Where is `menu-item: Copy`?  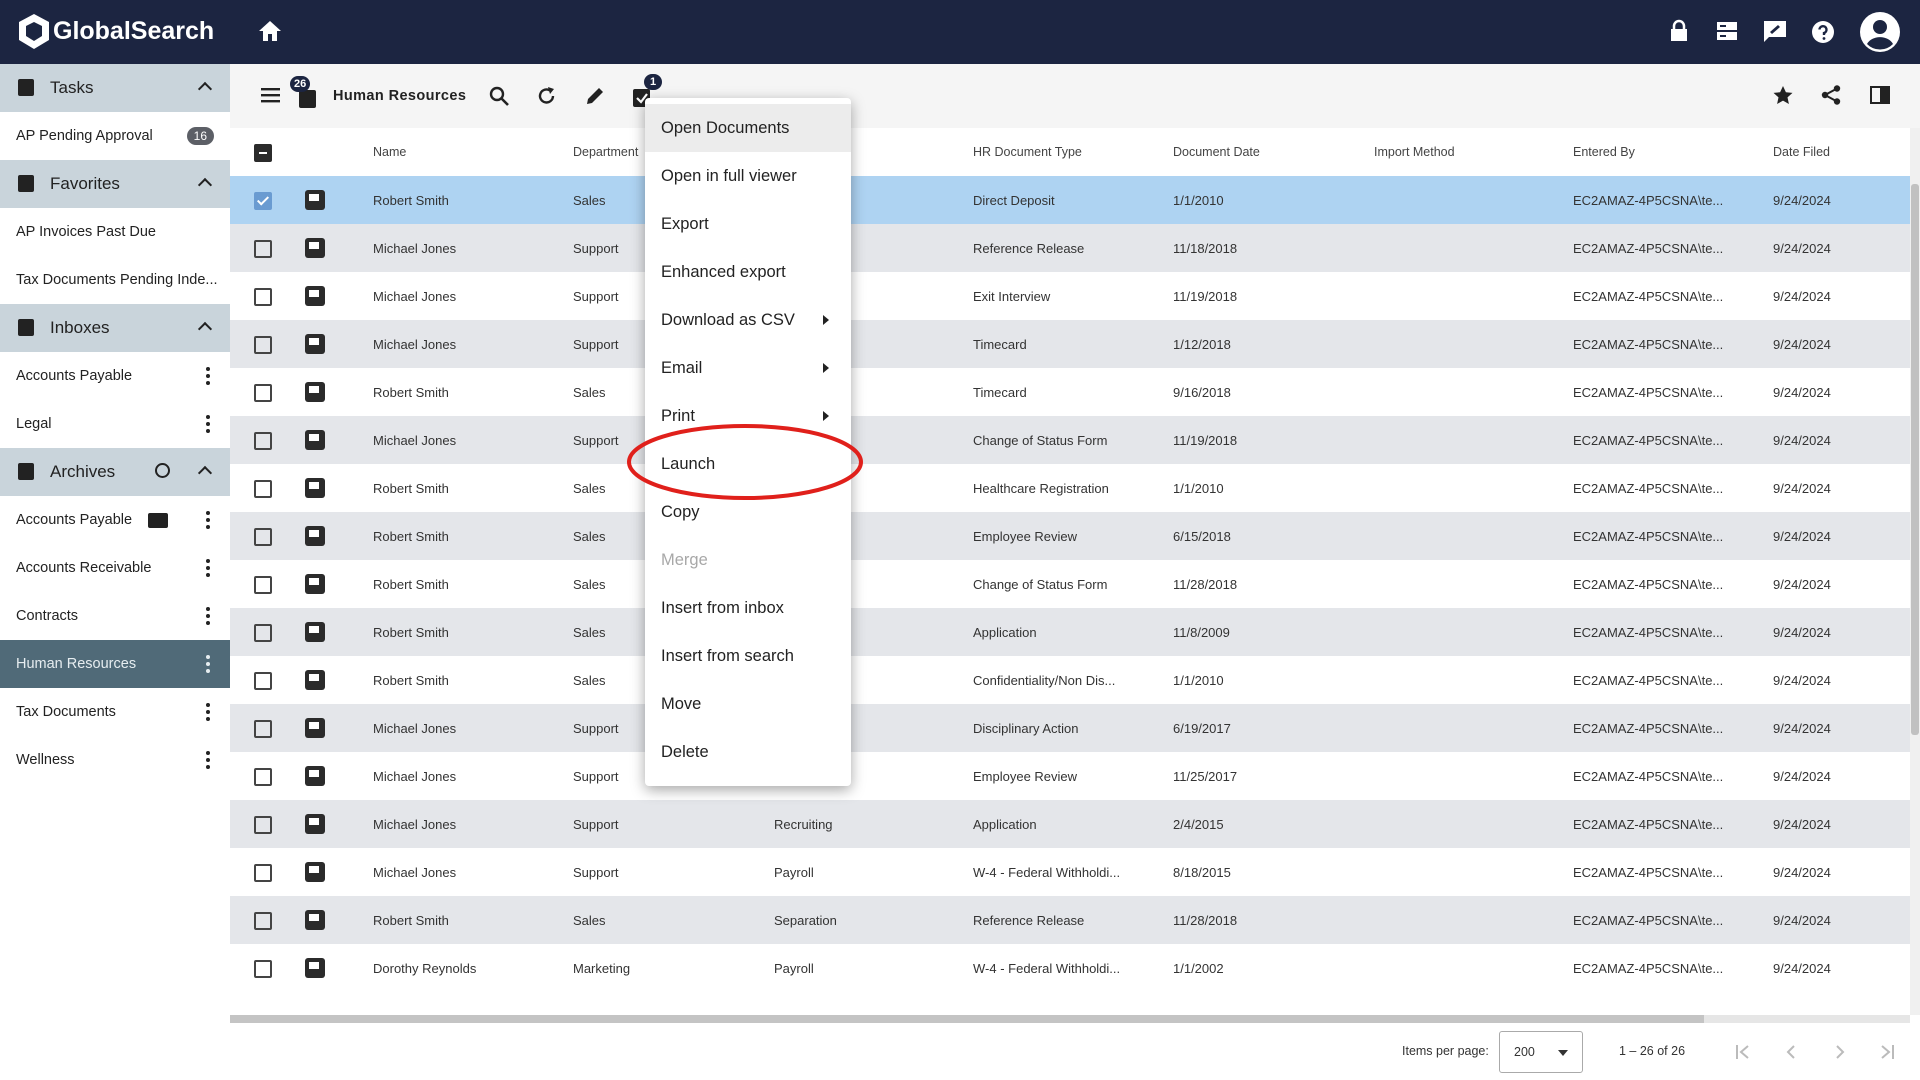
menu-item: Copy is located at coordinates (748, 512).